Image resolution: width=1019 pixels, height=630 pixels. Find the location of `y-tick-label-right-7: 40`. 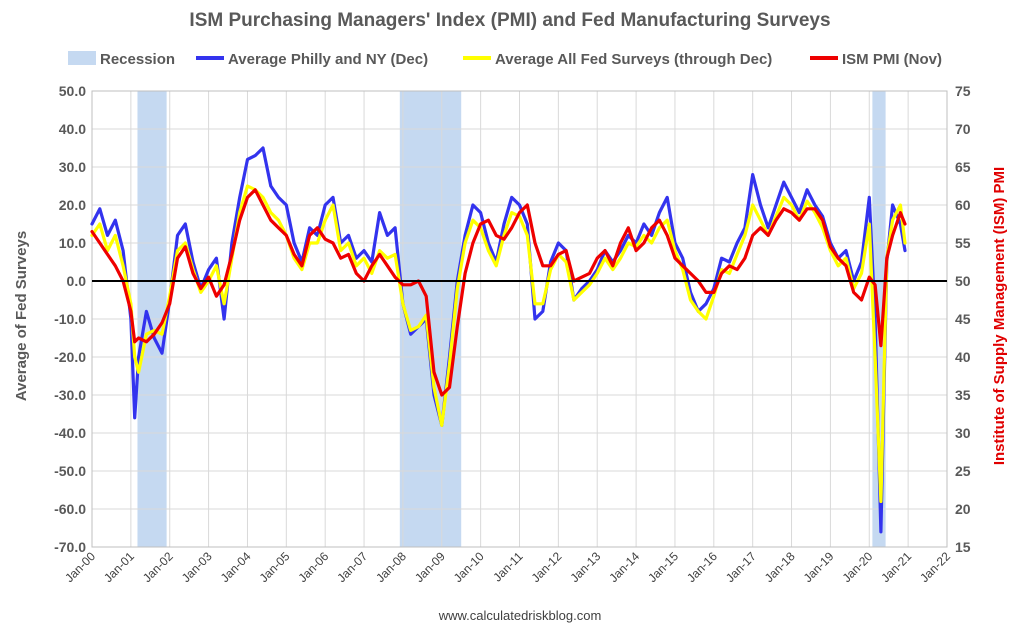

y-tick-label-right-7: 40 is located at coordinates (963, 357).